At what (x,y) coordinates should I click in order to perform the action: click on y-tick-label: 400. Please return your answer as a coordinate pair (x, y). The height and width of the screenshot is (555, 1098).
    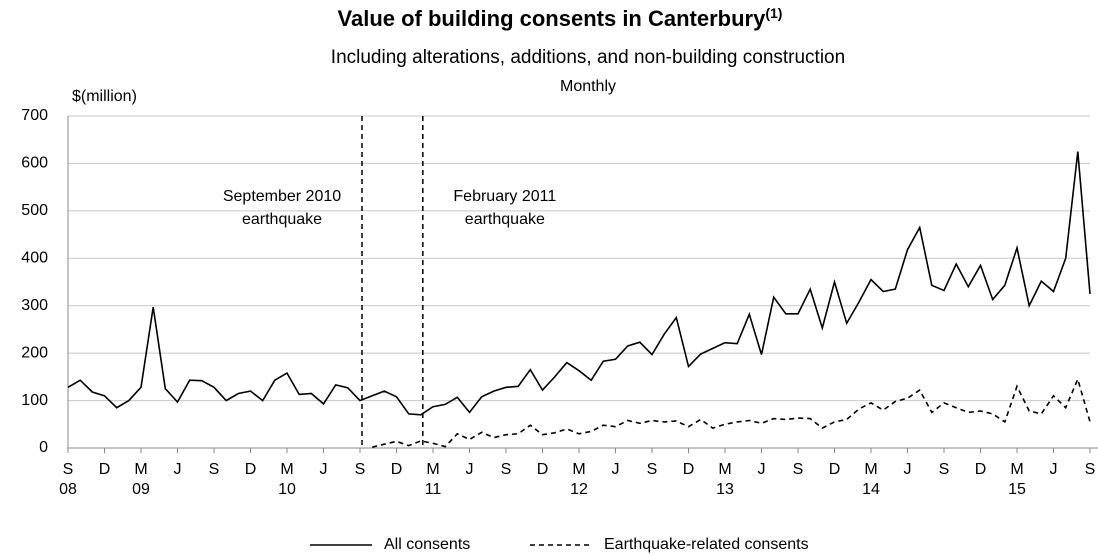
    Looking at the image, I should click on (34, 258).